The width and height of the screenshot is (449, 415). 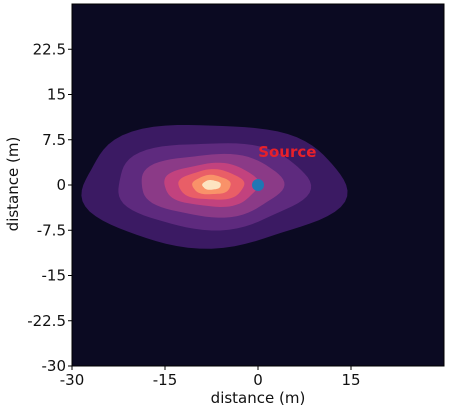 What do you see at coordinates (72, 380) in the screenshot?
I see `x-tick-label: -30` at bounding box center [72, 380].